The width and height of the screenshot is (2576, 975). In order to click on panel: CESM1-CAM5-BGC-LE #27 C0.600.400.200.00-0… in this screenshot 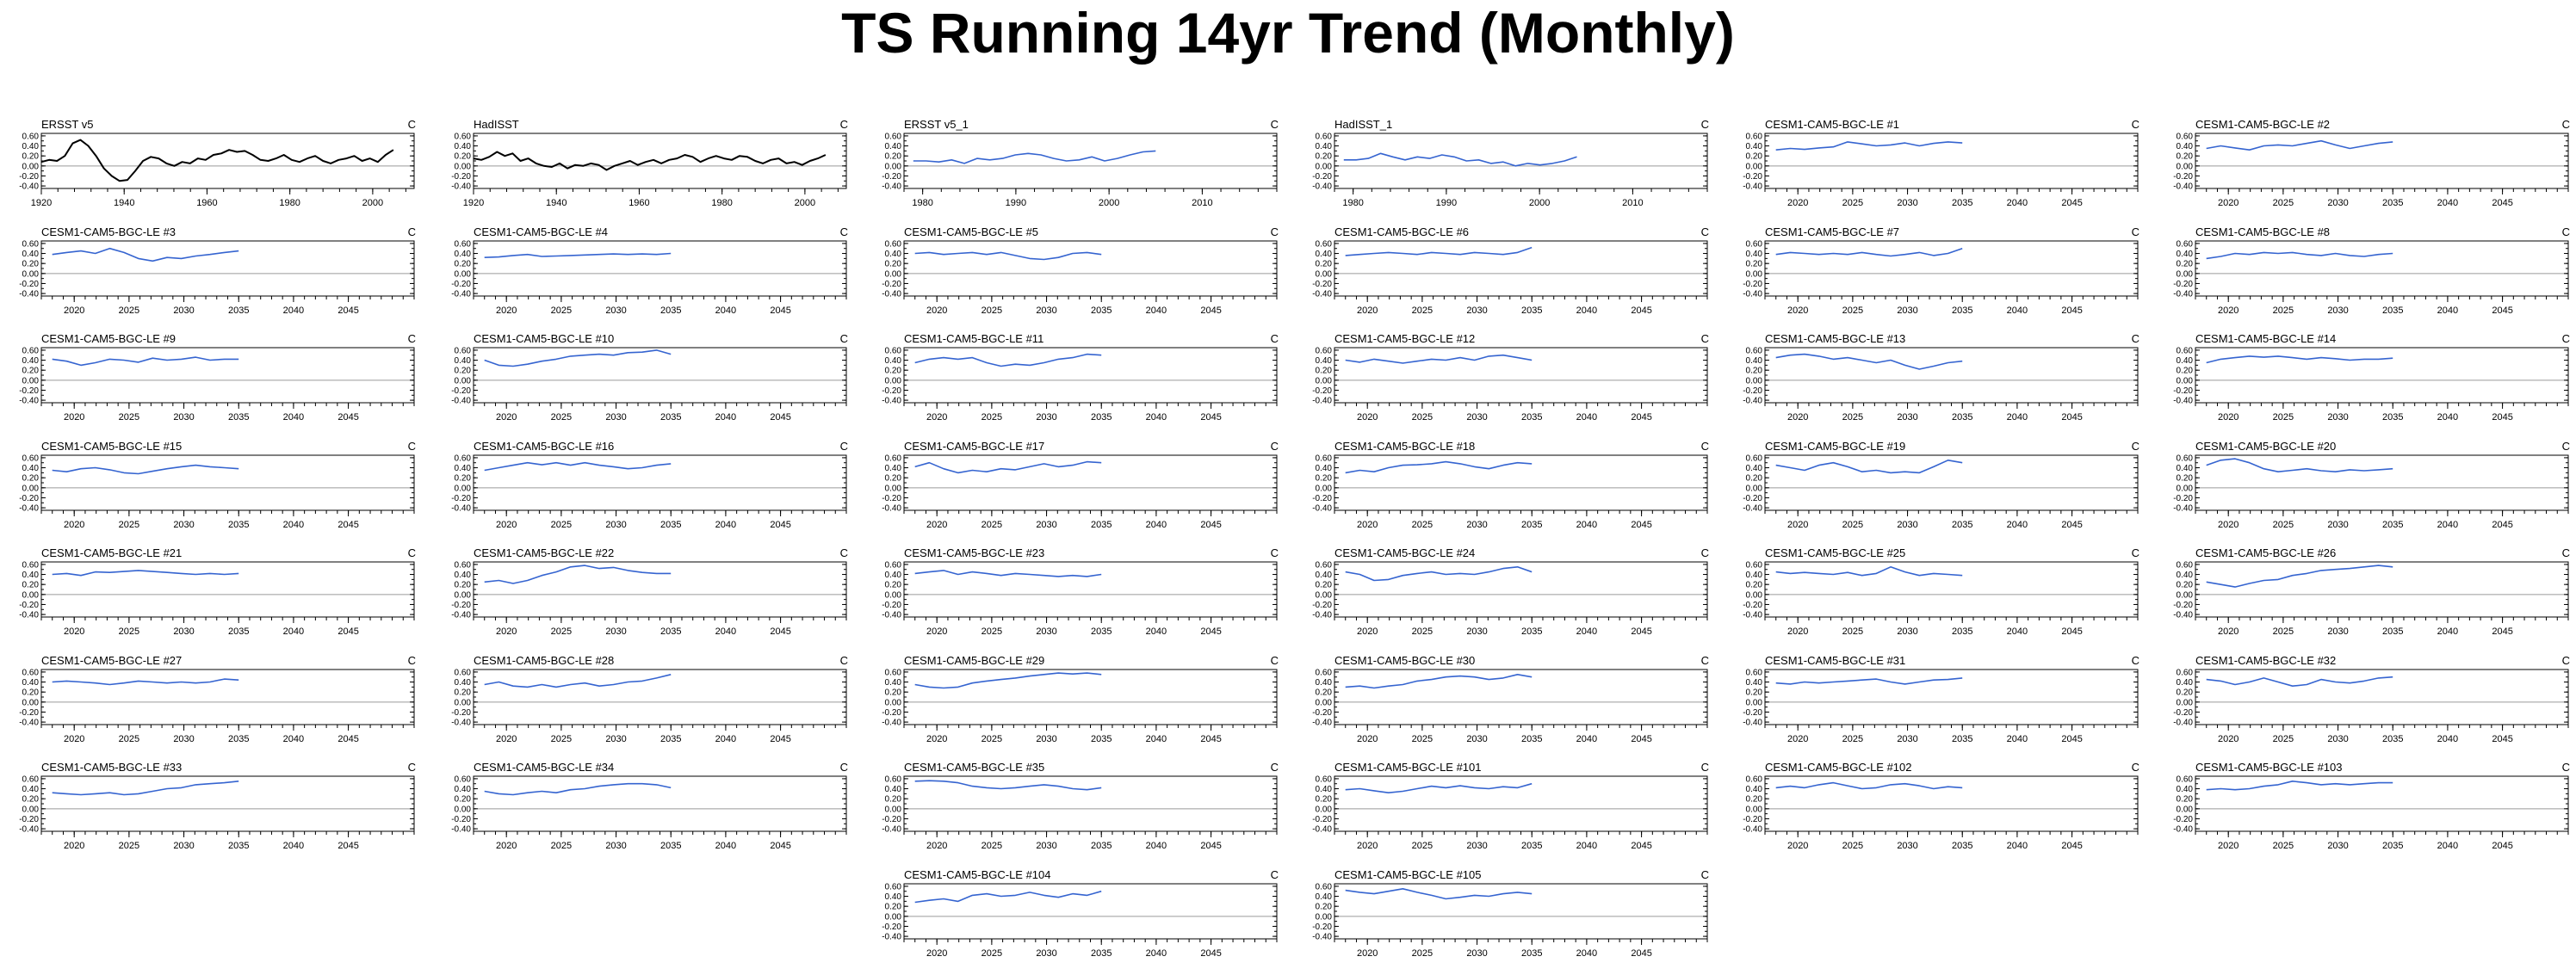, I will do `click(217, 699)`.